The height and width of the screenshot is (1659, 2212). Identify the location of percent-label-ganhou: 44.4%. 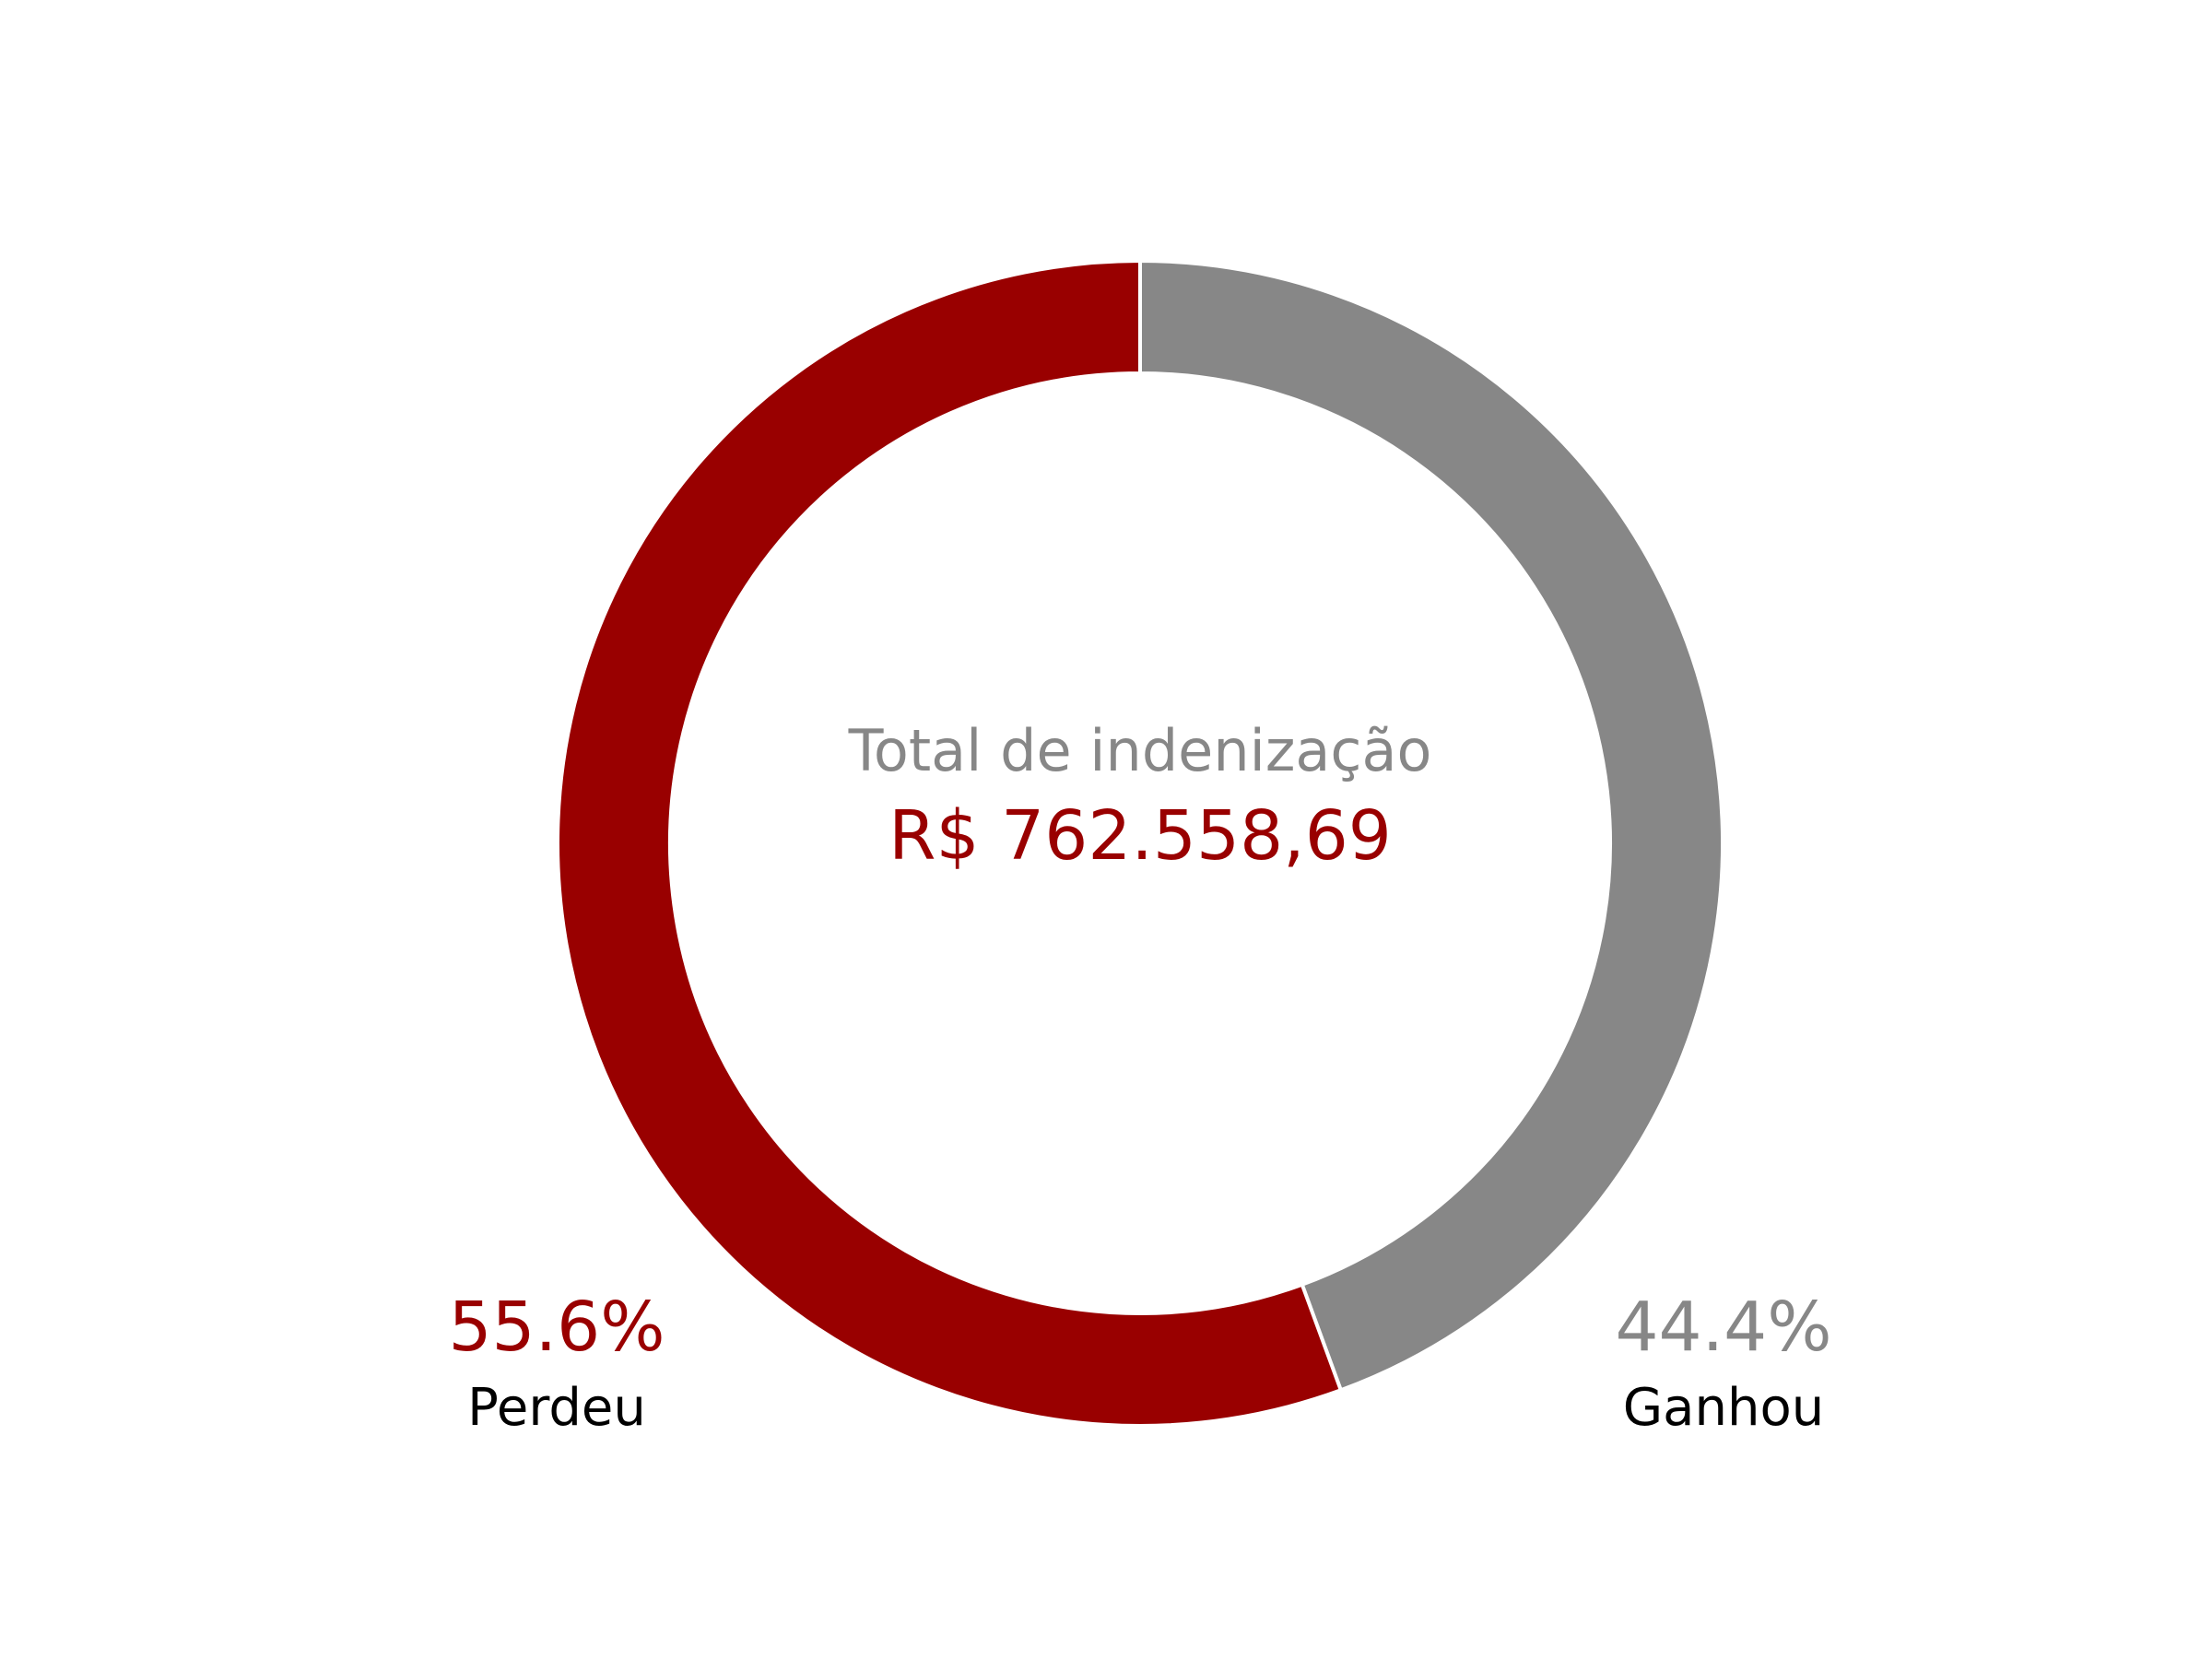
(1723, 1327).